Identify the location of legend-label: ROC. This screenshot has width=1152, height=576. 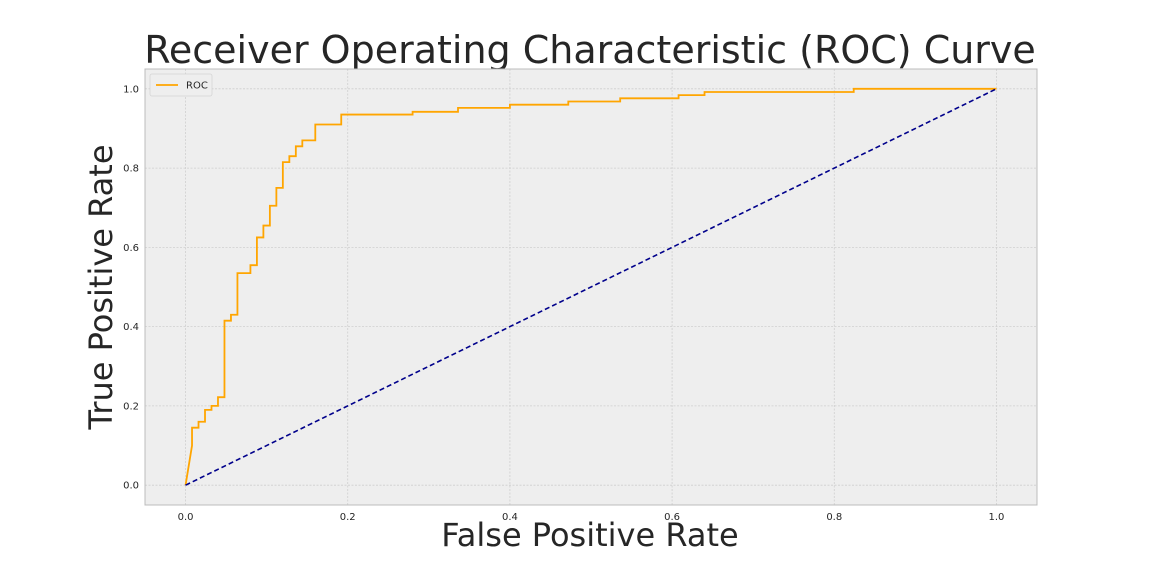
(197, 86).